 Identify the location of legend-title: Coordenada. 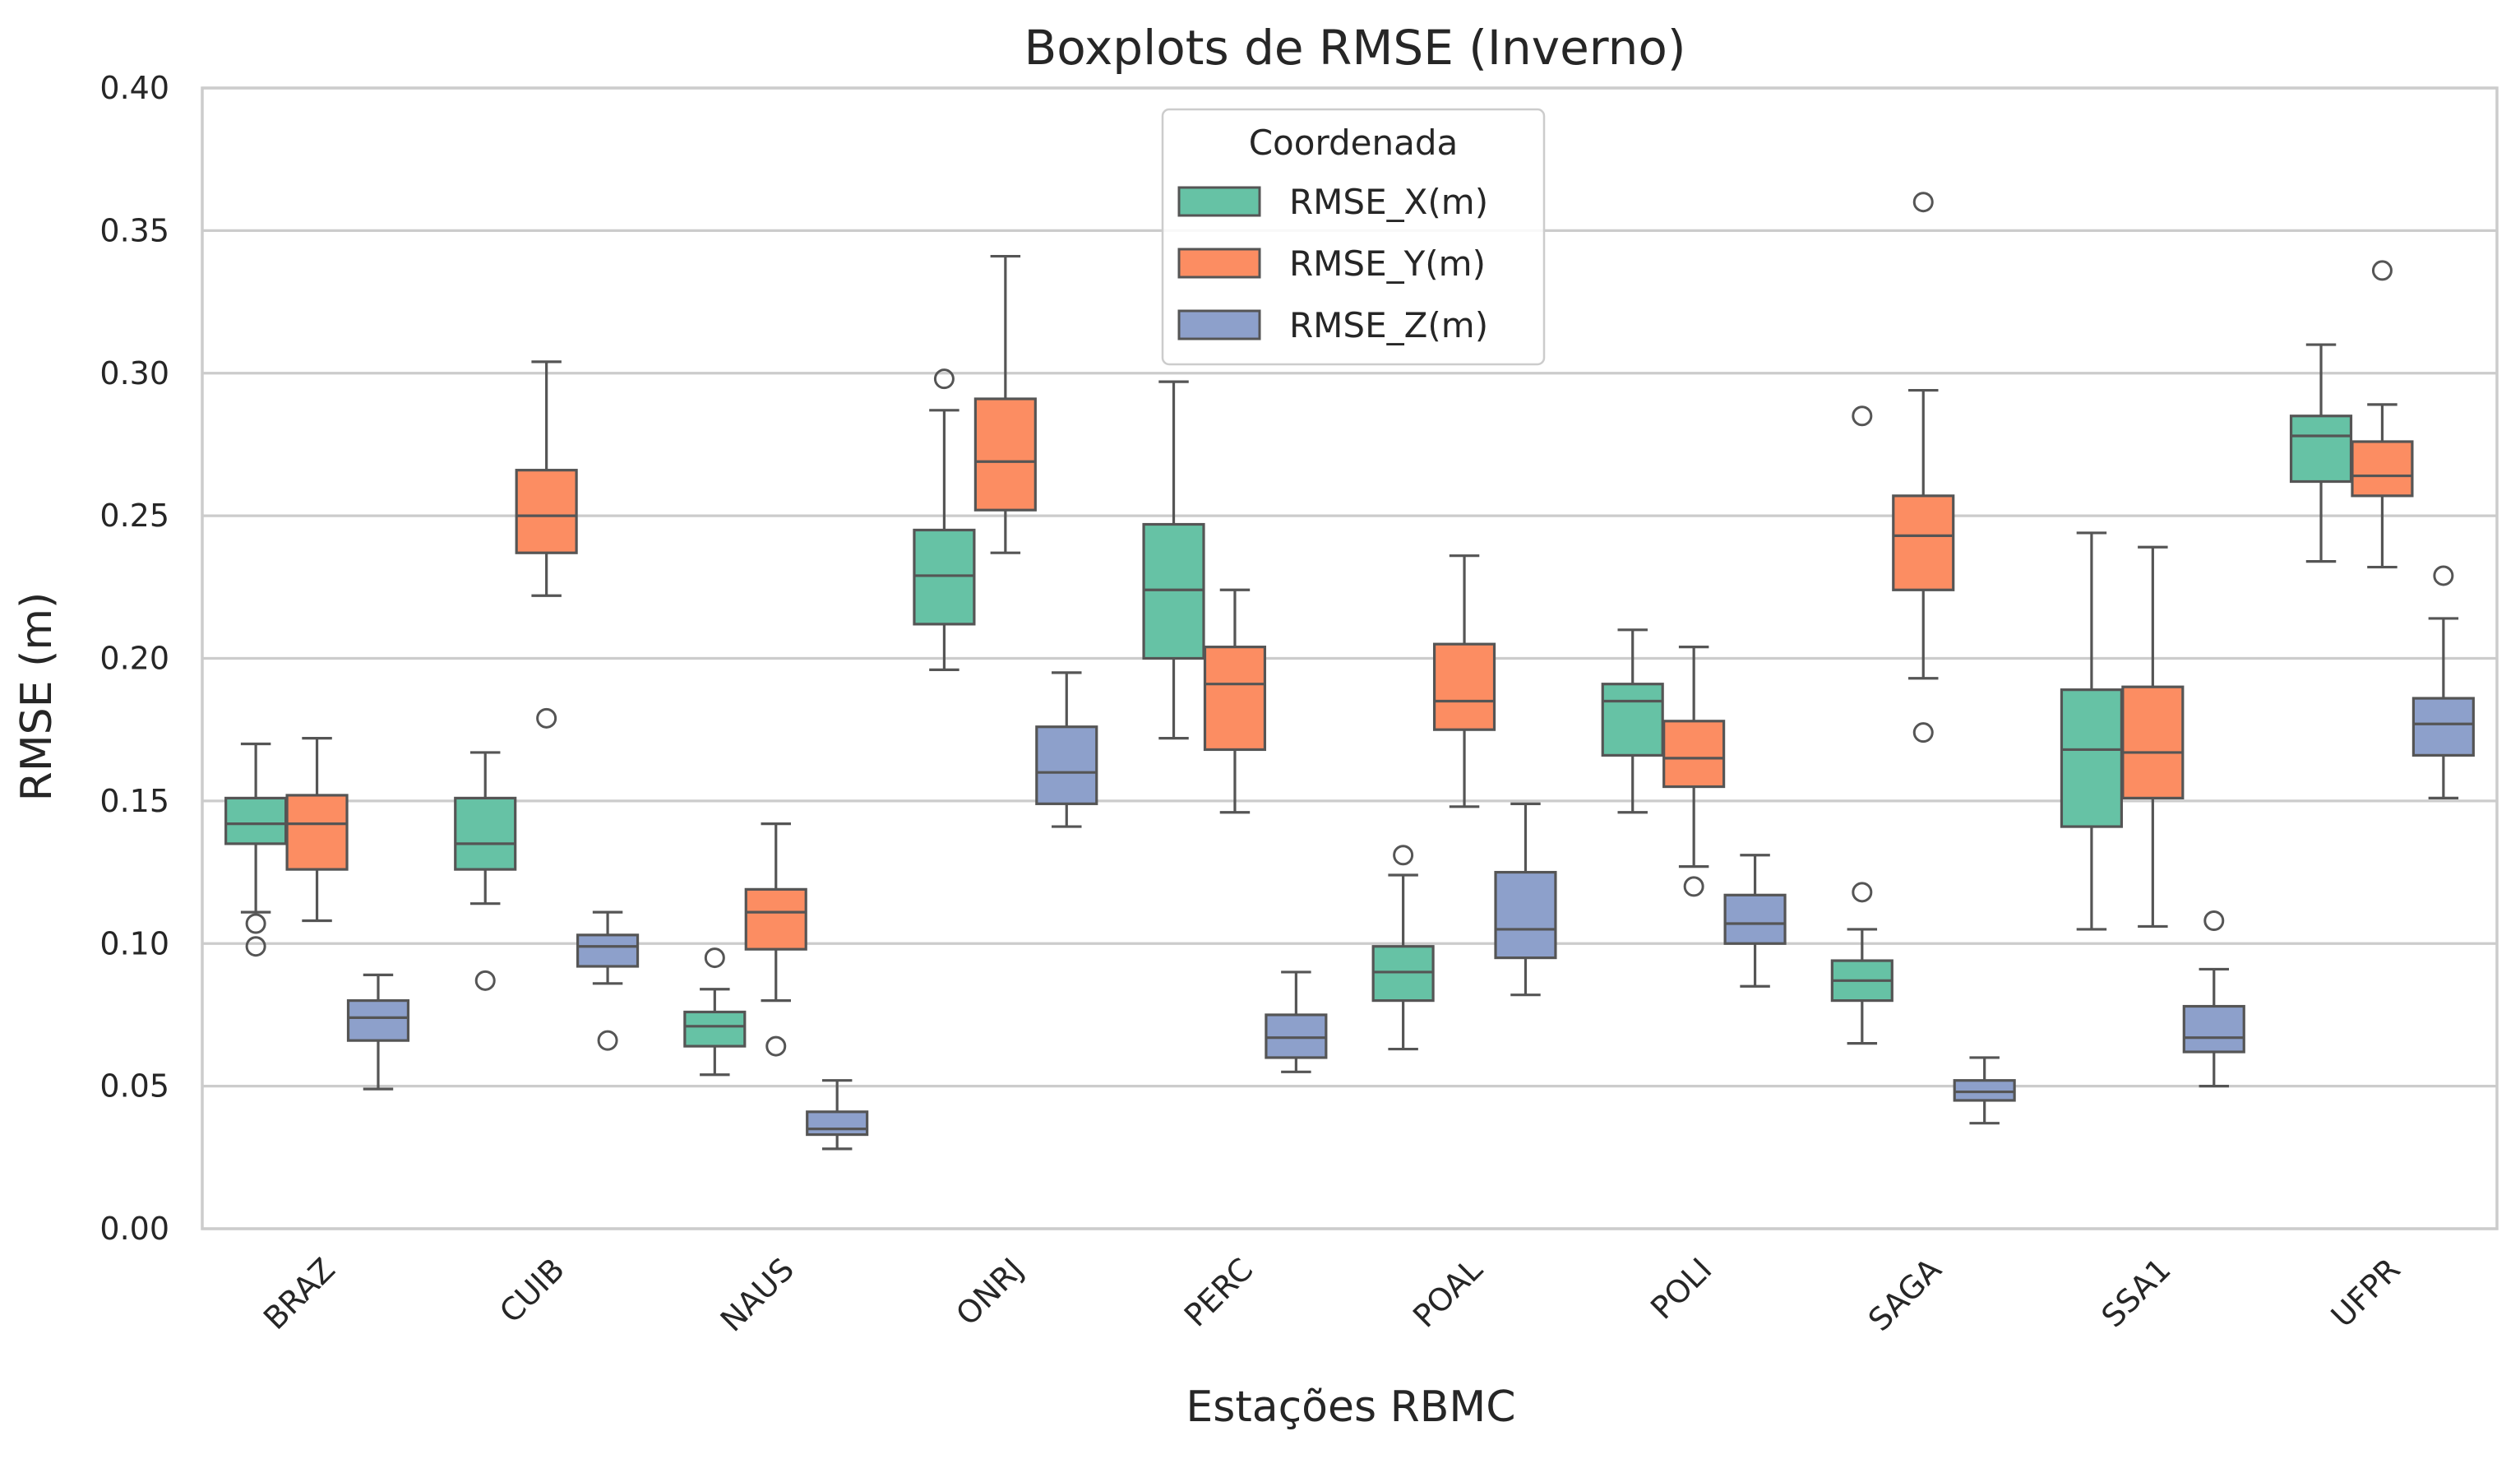
(1354, 143).